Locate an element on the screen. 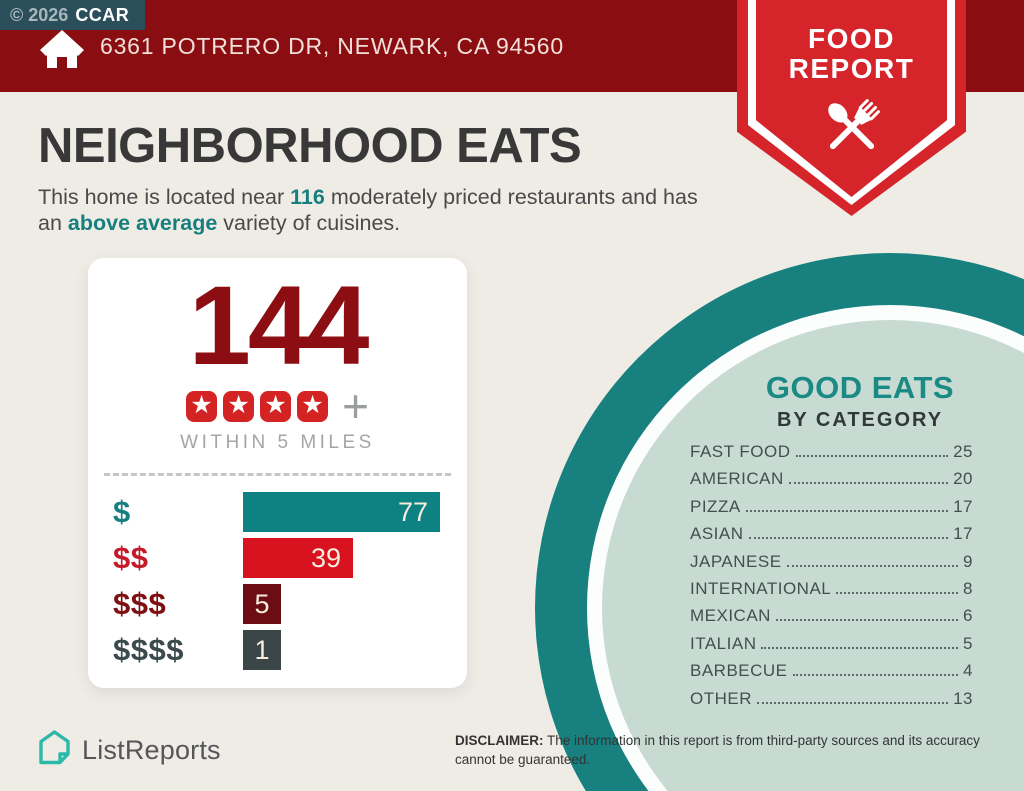  price-tier-bar-chart: $77 $$ 39 $$$ 5 $$$$ 1 is located at coordinates (290, 581).